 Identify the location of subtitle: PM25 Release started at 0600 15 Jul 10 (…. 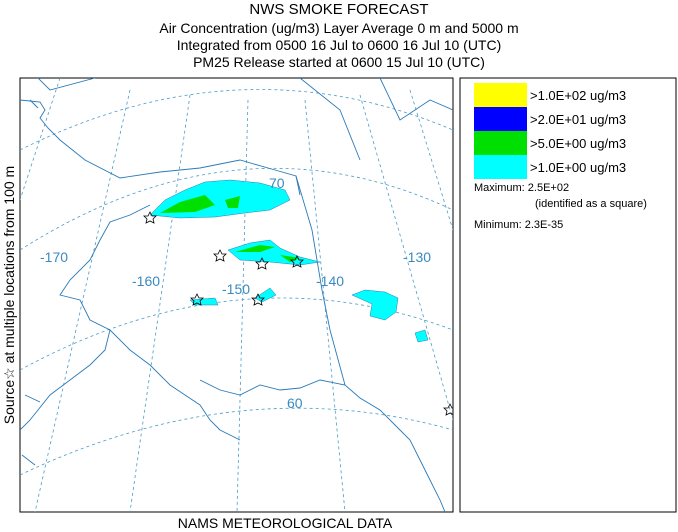
(339, 62).